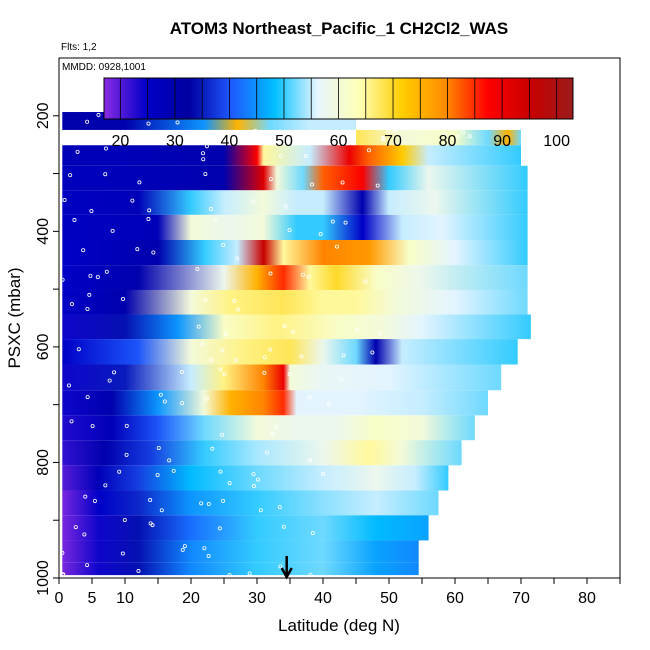 This screenshot has height=650, width=650. Describe the element at coordinates (104, 67) in the screenshot. I see `dates-label: MMDD: 0928,1001` at that location.